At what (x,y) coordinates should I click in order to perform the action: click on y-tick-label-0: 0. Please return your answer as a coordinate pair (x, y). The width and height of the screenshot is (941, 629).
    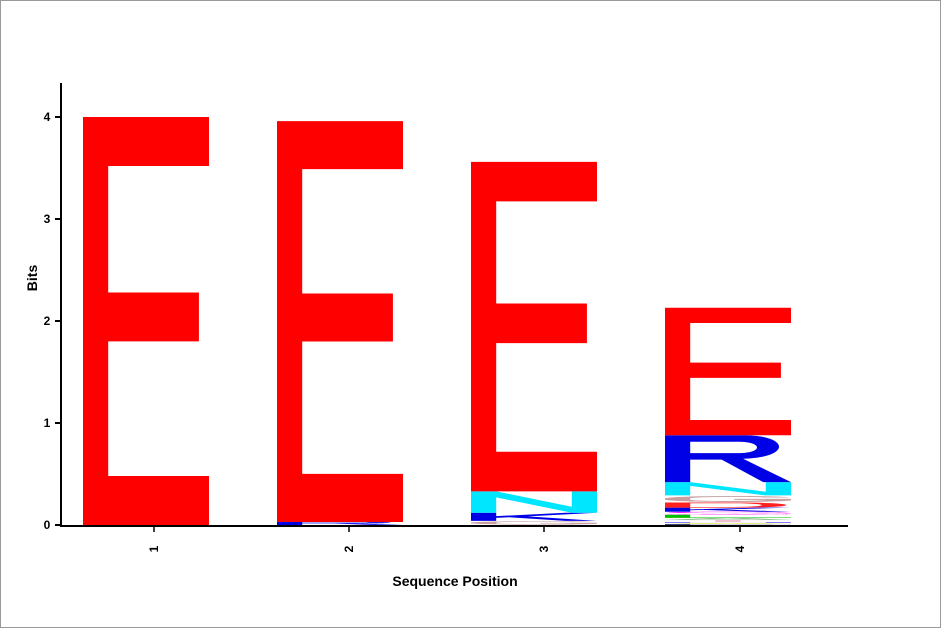
    Looking at the image, I should click on (47, 525).